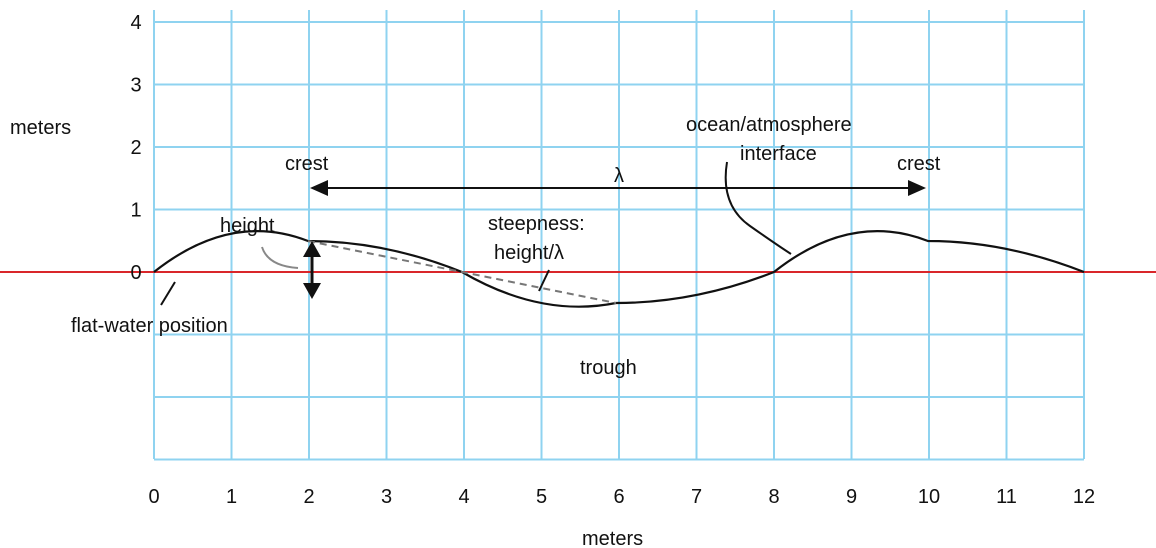  I want to click on steepness-label: steepness:, so click(536, 224).